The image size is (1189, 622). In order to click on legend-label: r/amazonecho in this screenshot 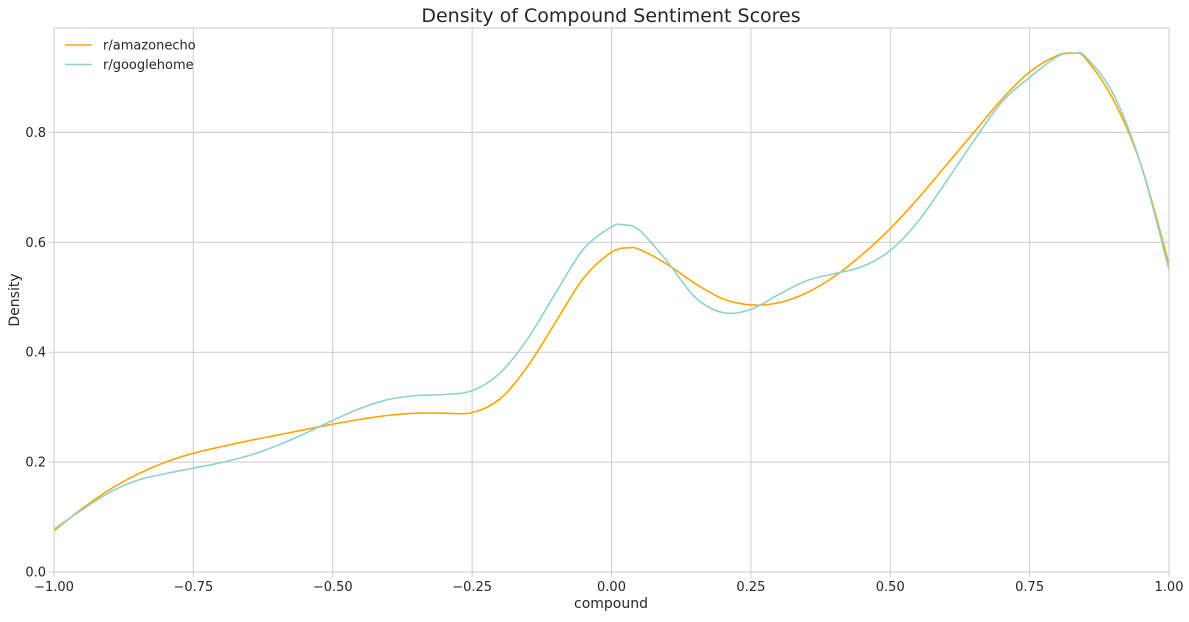, I will do `click(149, 46)`.